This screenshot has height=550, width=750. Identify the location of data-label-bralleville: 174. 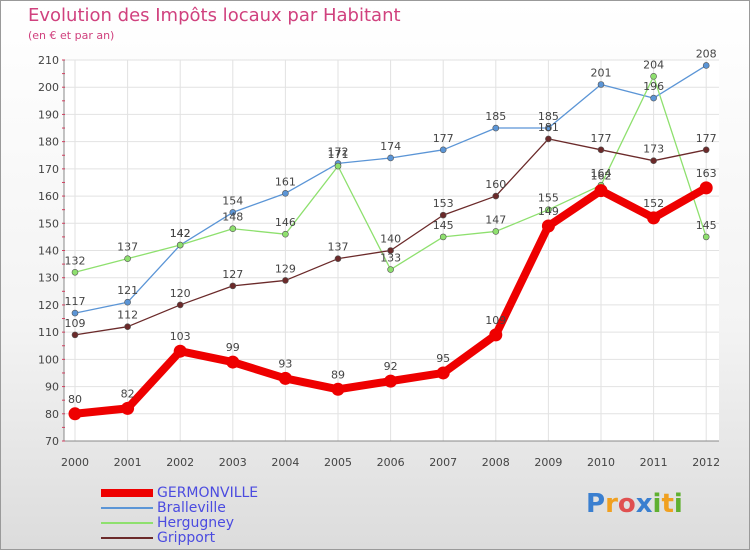
(390, 146).